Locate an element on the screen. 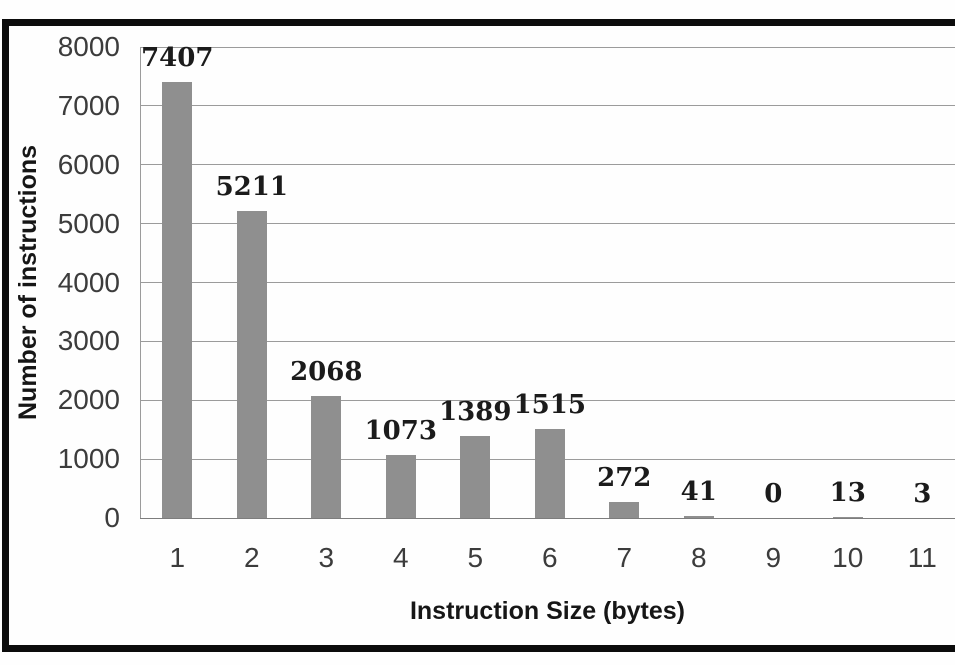  bar-value-label: 0 is located at coordinates (773, 494).